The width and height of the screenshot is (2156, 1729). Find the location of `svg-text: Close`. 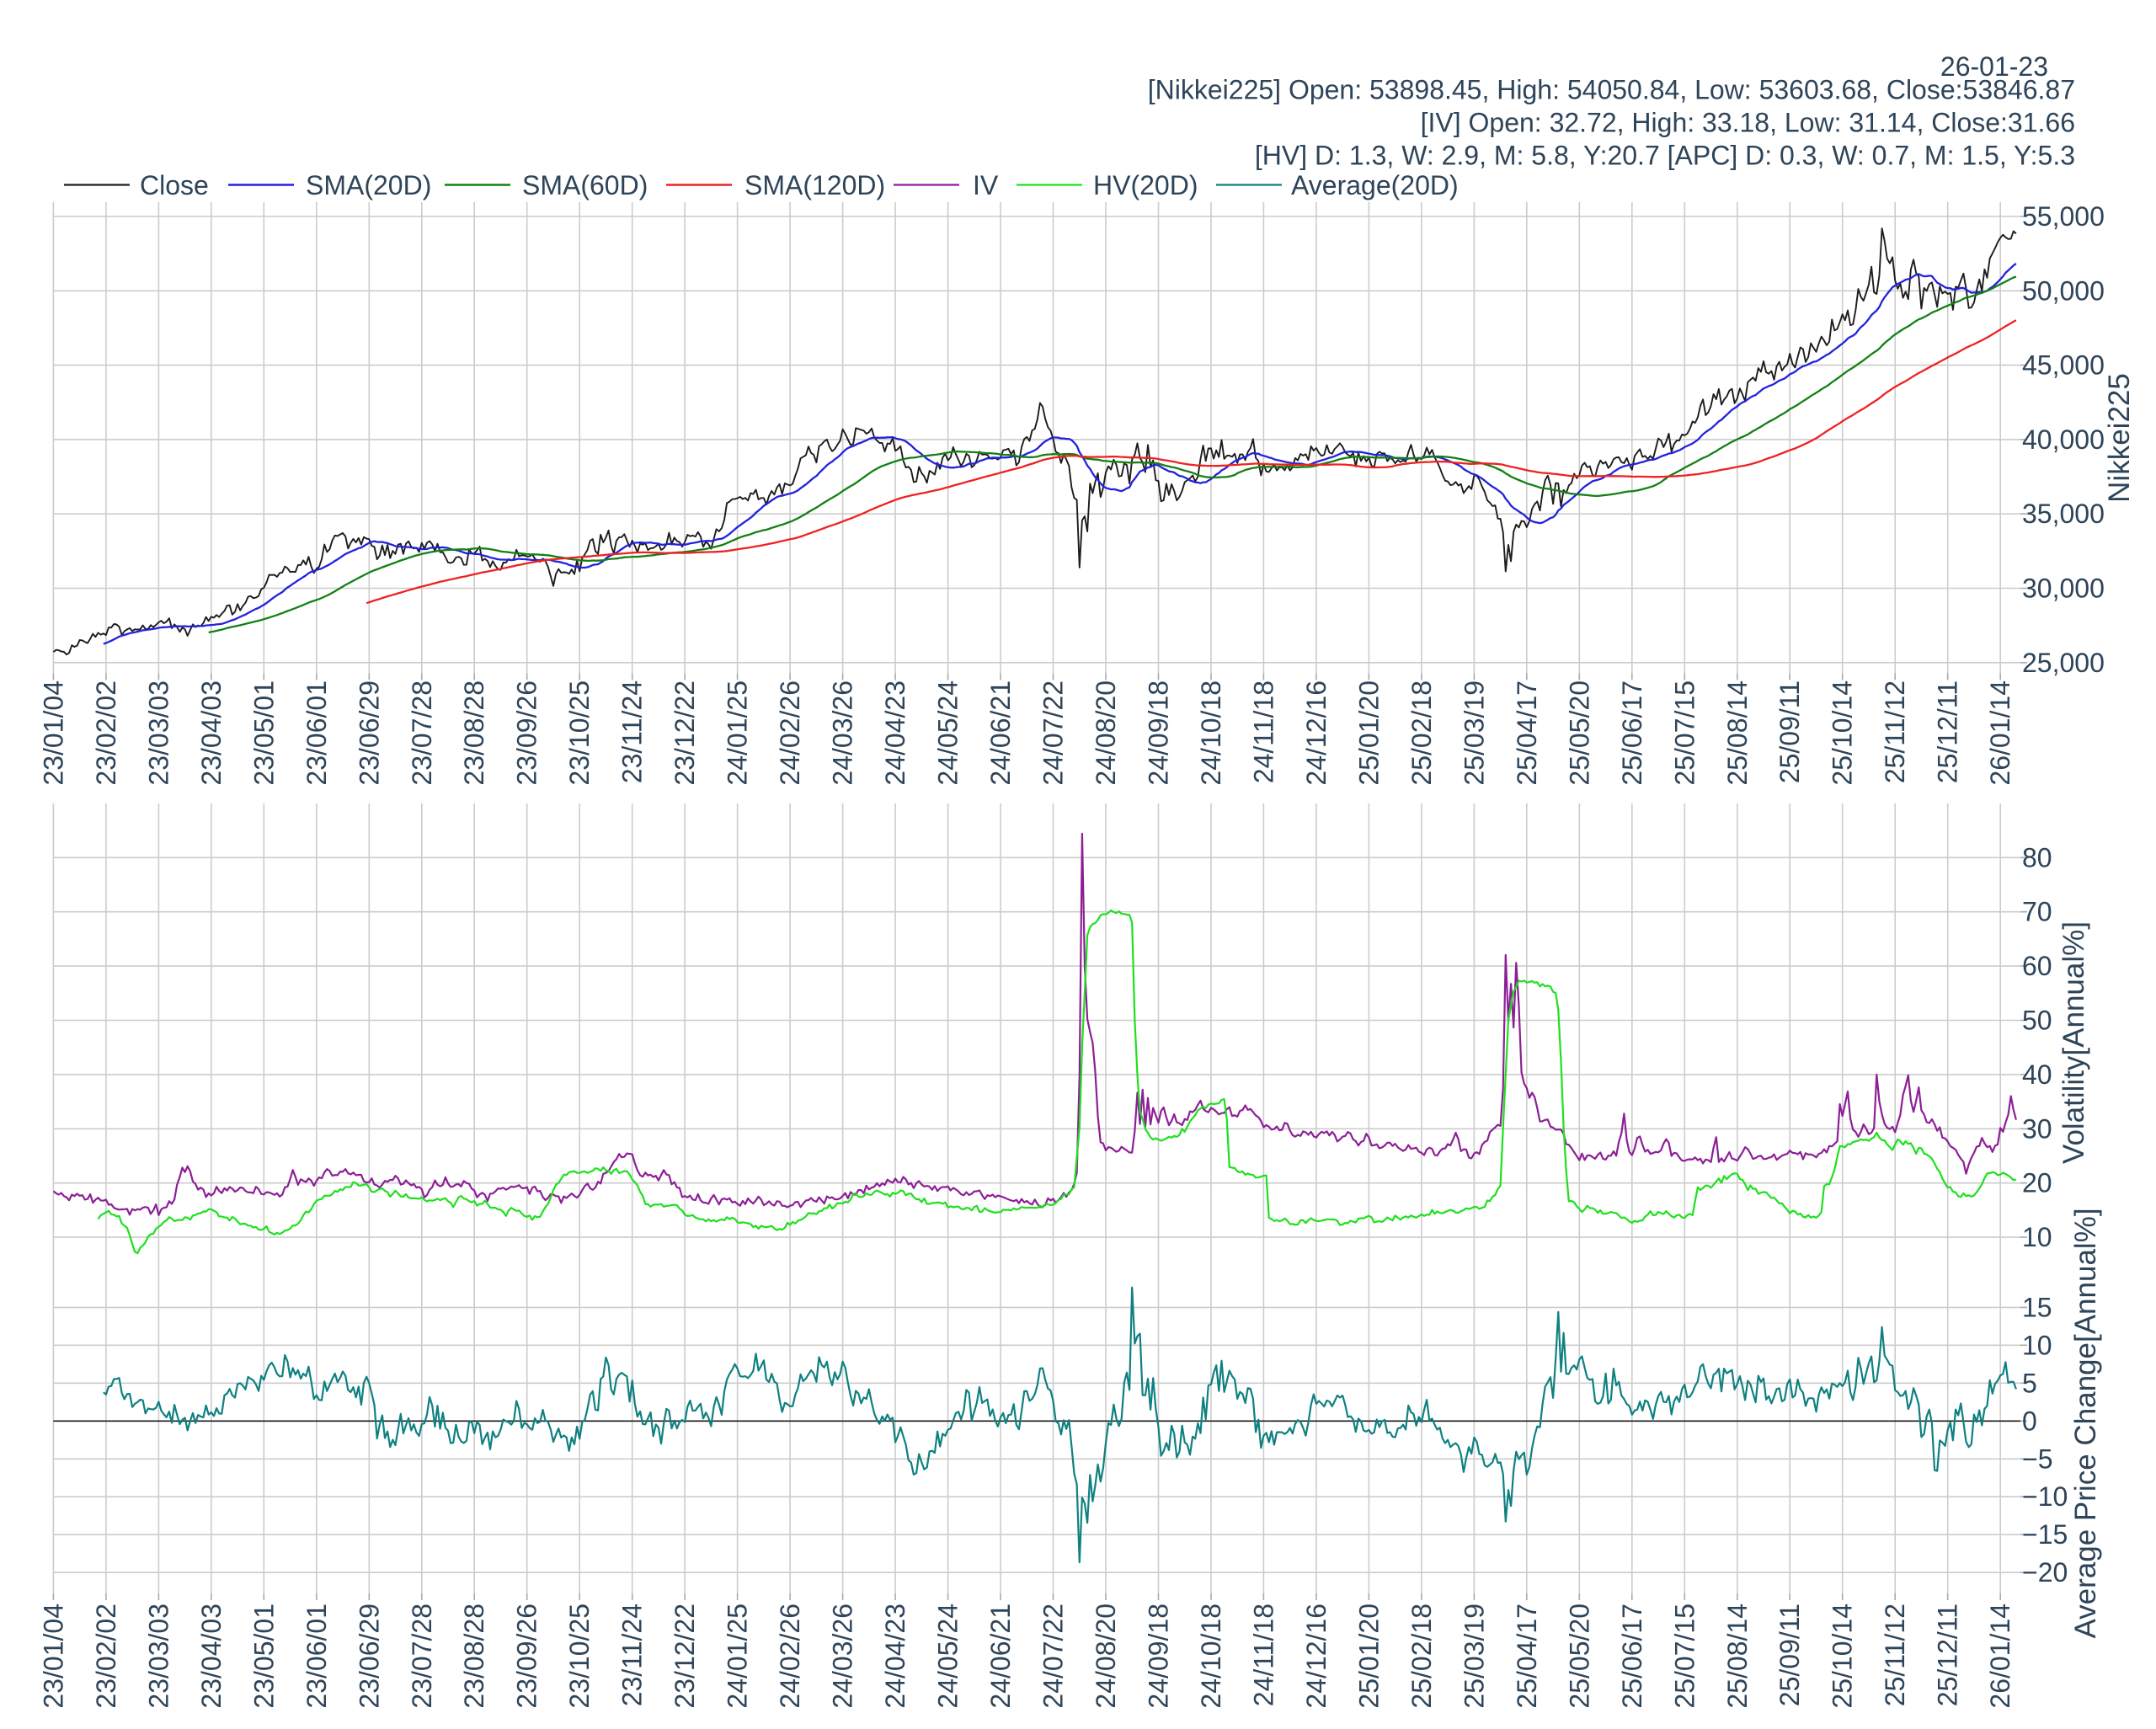

svg-text: Close is located at coordinates (174, 185).